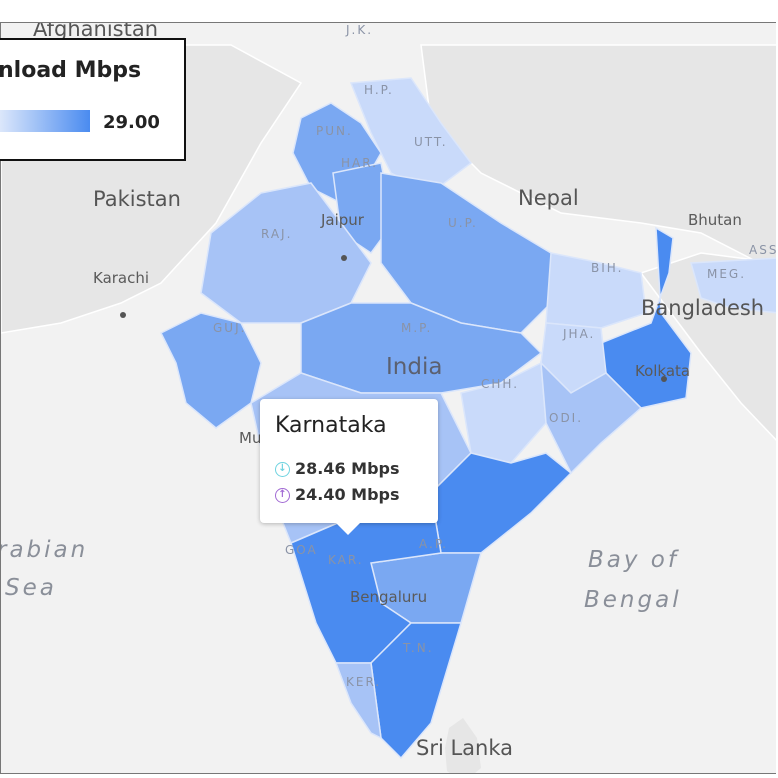 The image size is (778, 778). Describe the element at coordinates (334, 131) in the screenshot. I see `label-pun: PUN.` at that location.